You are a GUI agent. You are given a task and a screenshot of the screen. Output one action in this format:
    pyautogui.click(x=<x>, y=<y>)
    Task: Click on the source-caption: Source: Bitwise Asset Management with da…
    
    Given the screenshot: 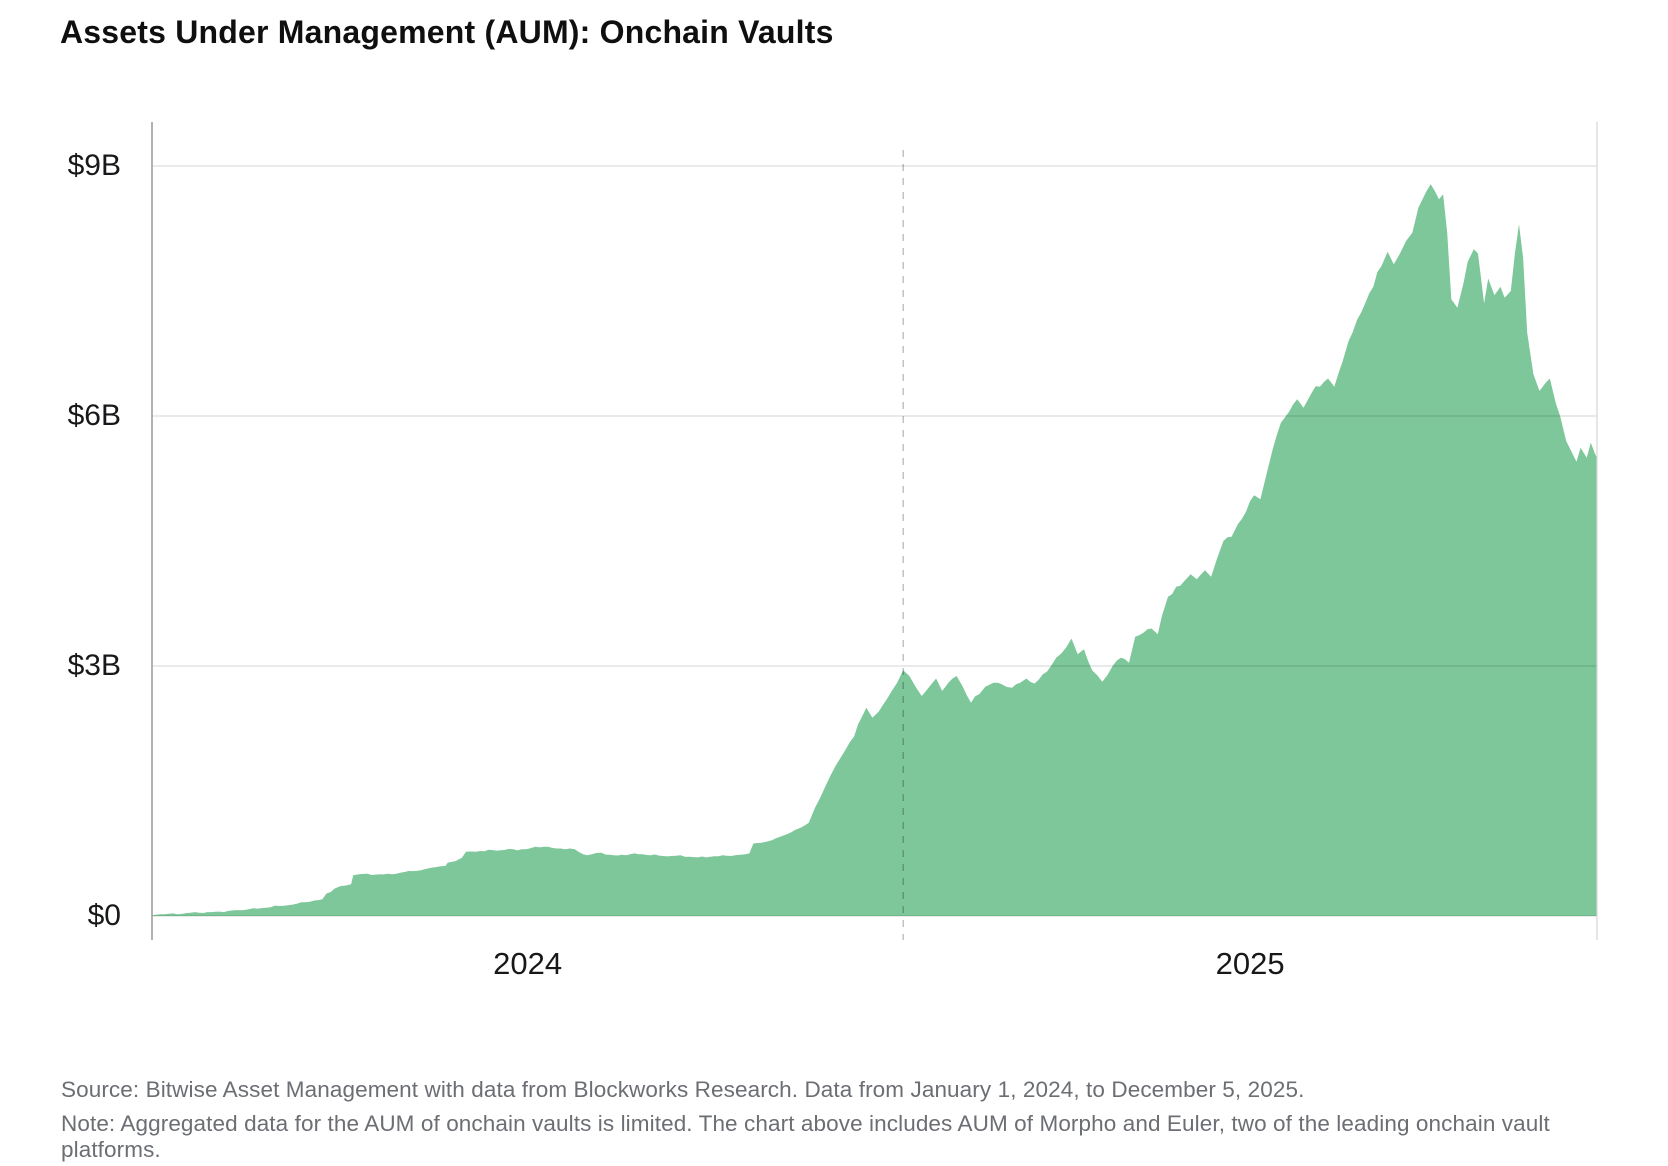 What is the action you would take?
    pyautogui.click(x=683, y=1089)
    